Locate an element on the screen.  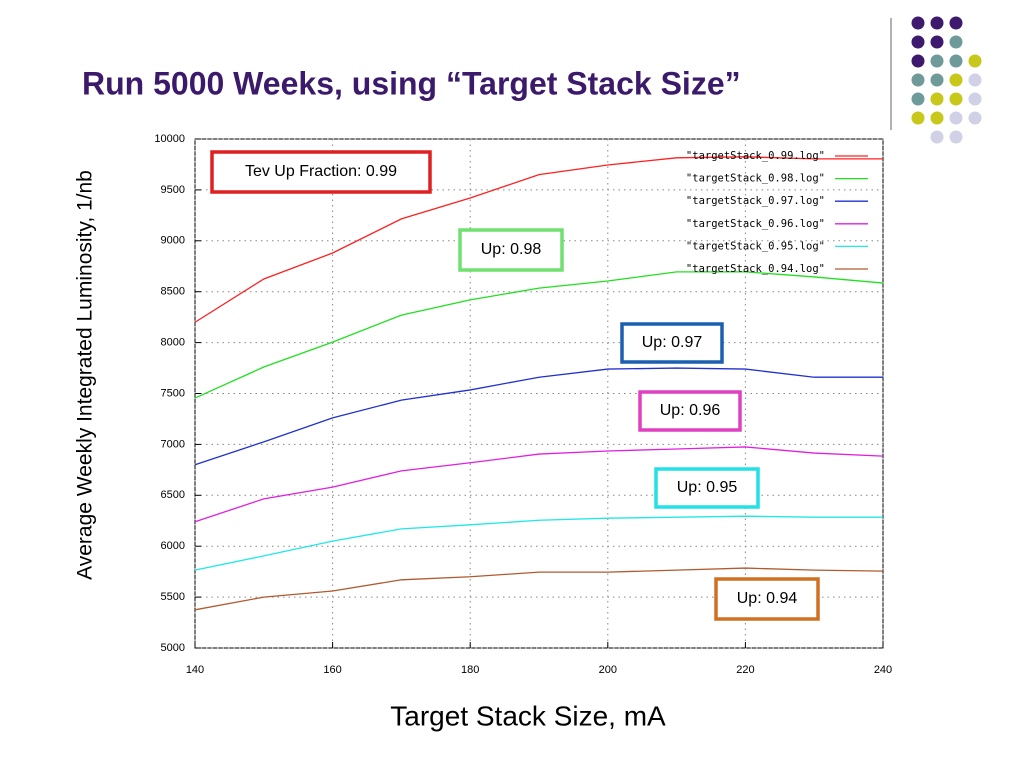
legend-label: "targetStack_0.96.log" is located at coordinates (755, 224).